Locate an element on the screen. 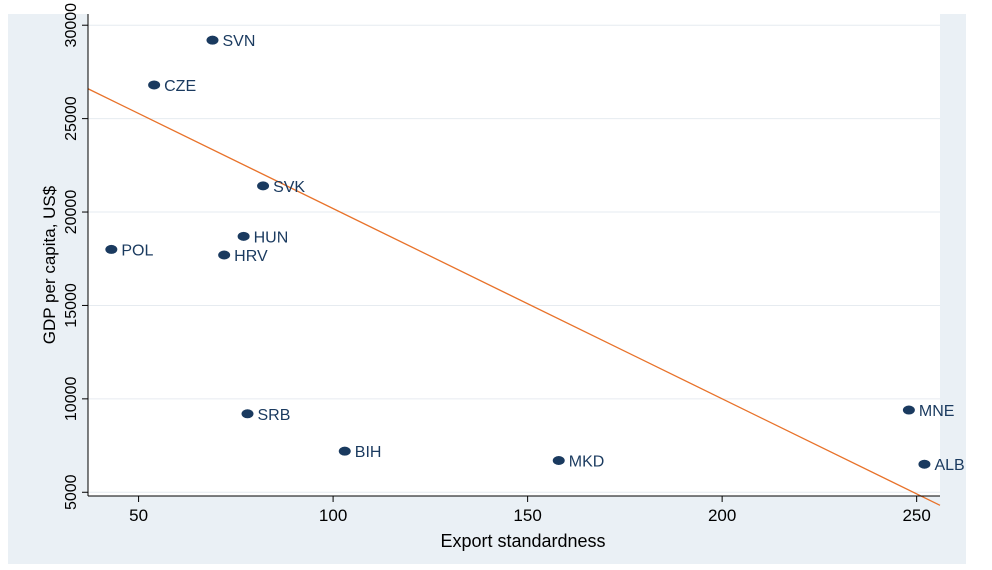 This screenshot has width=992, height=570. x-tick-label: 250 is located at coordinates (916, 515).